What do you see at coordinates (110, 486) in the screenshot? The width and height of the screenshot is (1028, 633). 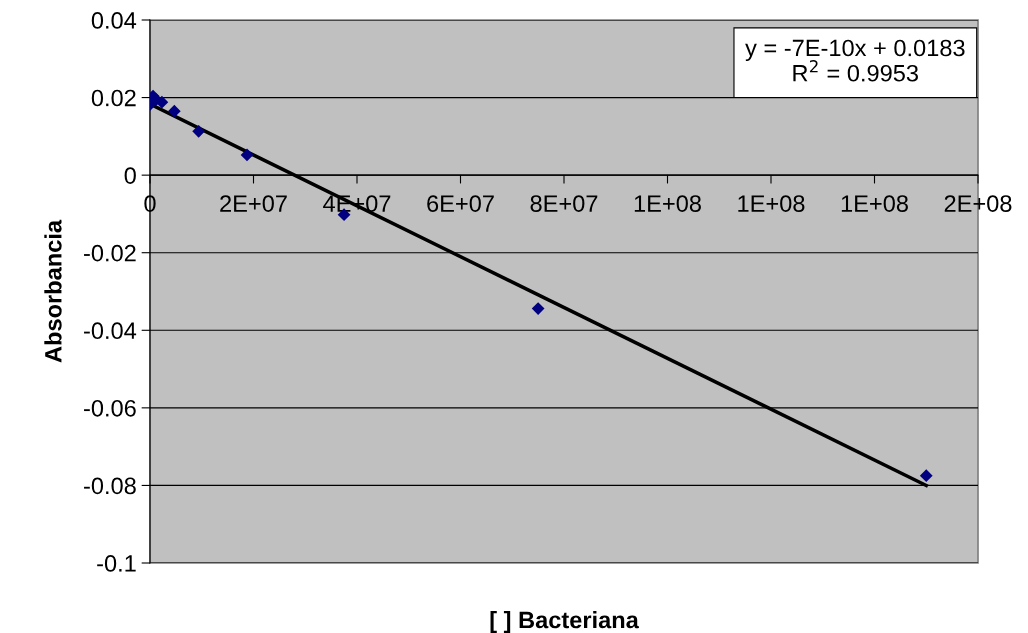 I see `y-tick-label: -0.08` at bounding box center [110, 486].